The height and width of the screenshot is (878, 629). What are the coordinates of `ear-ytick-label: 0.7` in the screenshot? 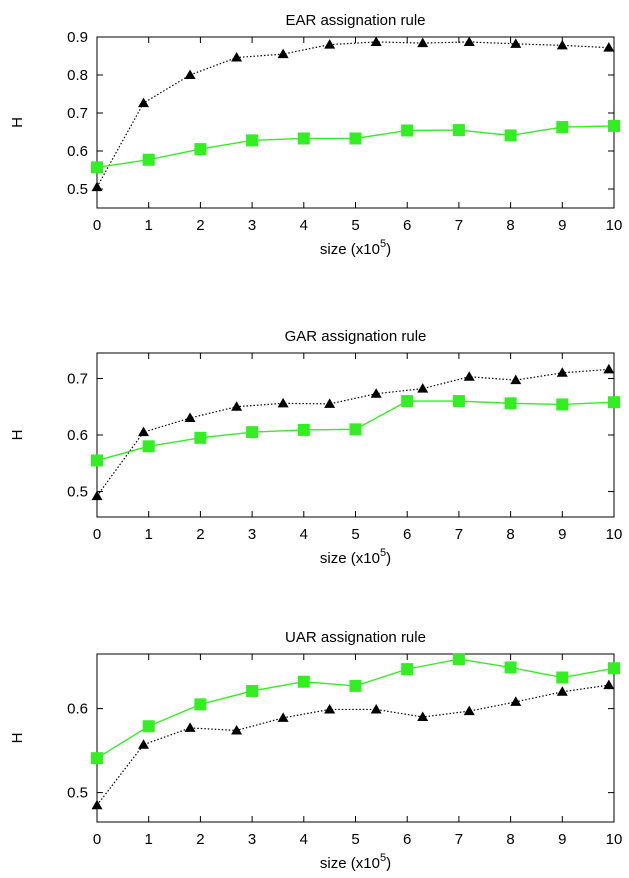 It's located at (77, 113).